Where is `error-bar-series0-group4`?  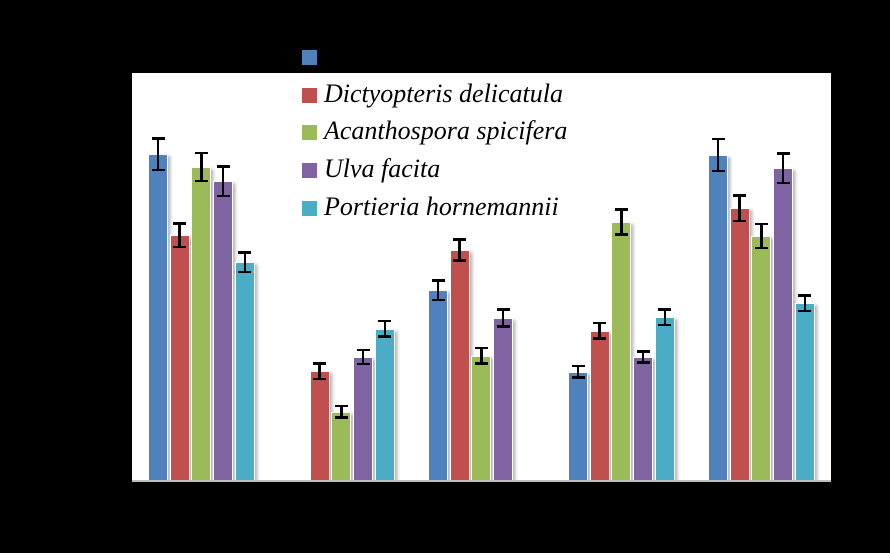
error-bar-series0-group4 is located at coordinates (578, 371).